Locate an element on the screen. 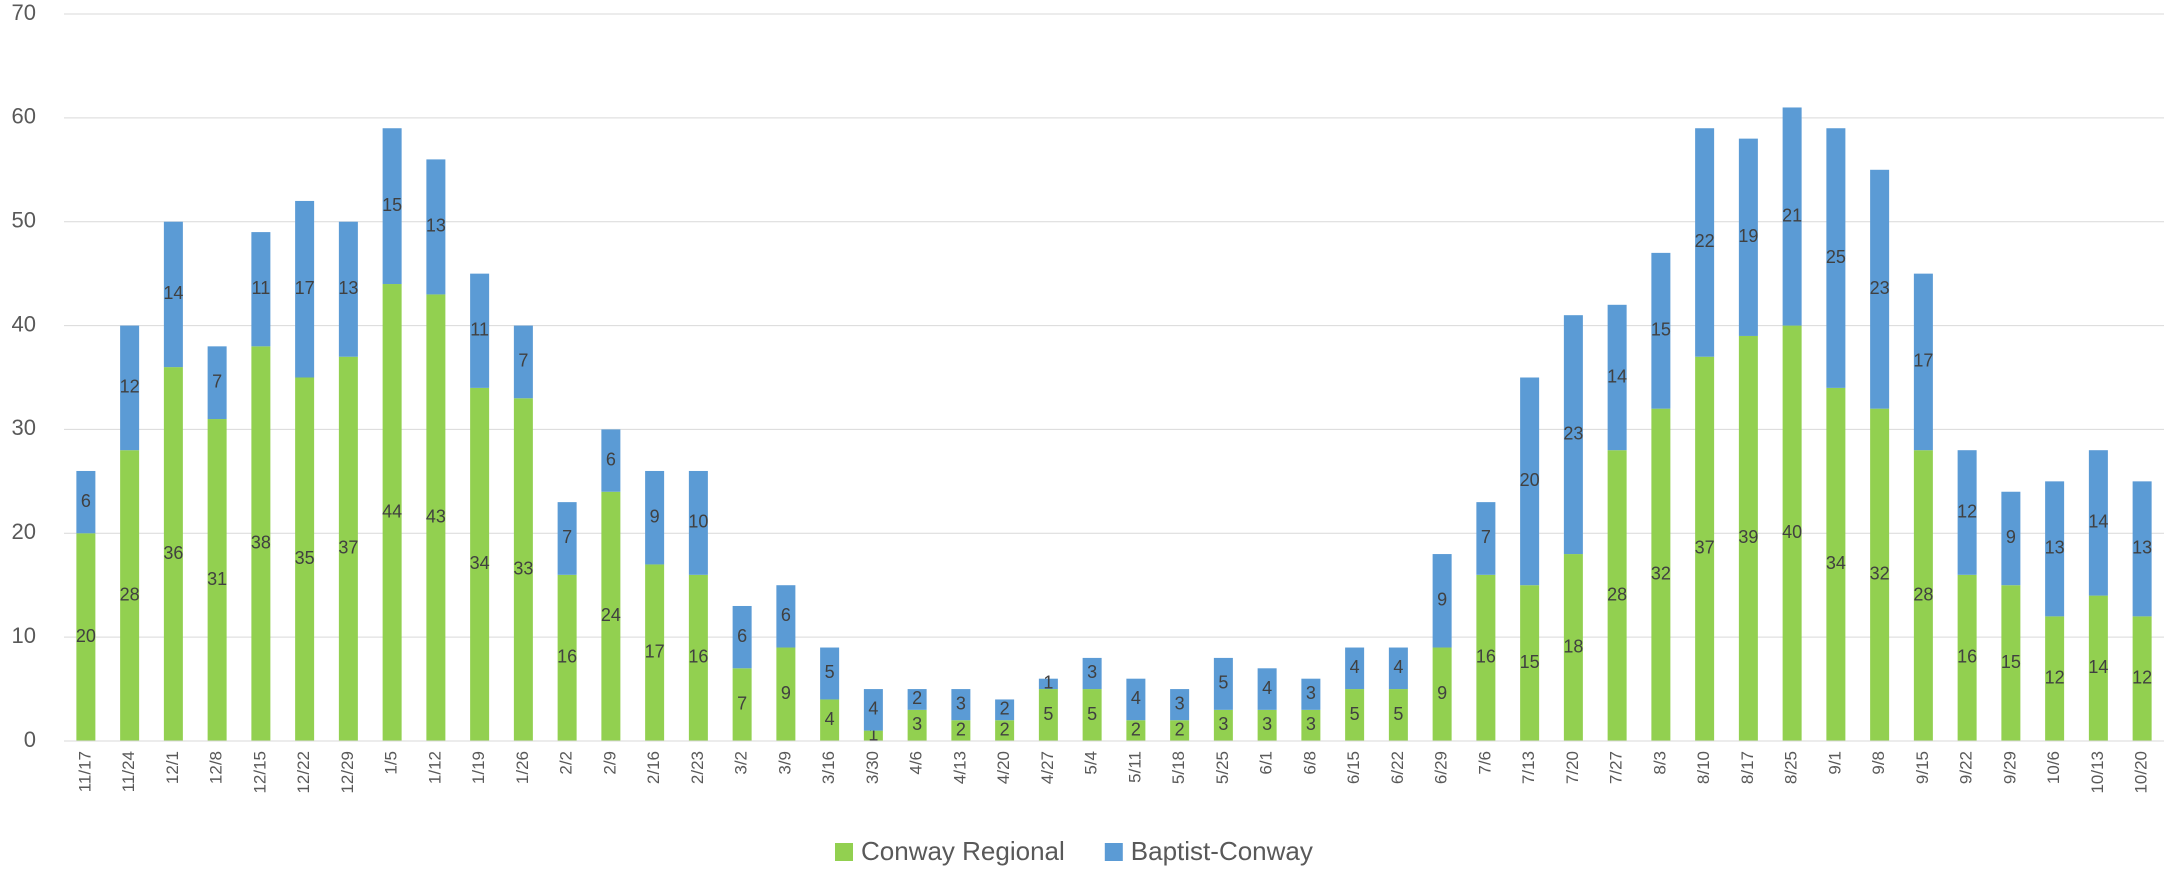 This screenshot has width=2165, height=872. x-tick-label: 11/17 is located at coordinates (84, 771).